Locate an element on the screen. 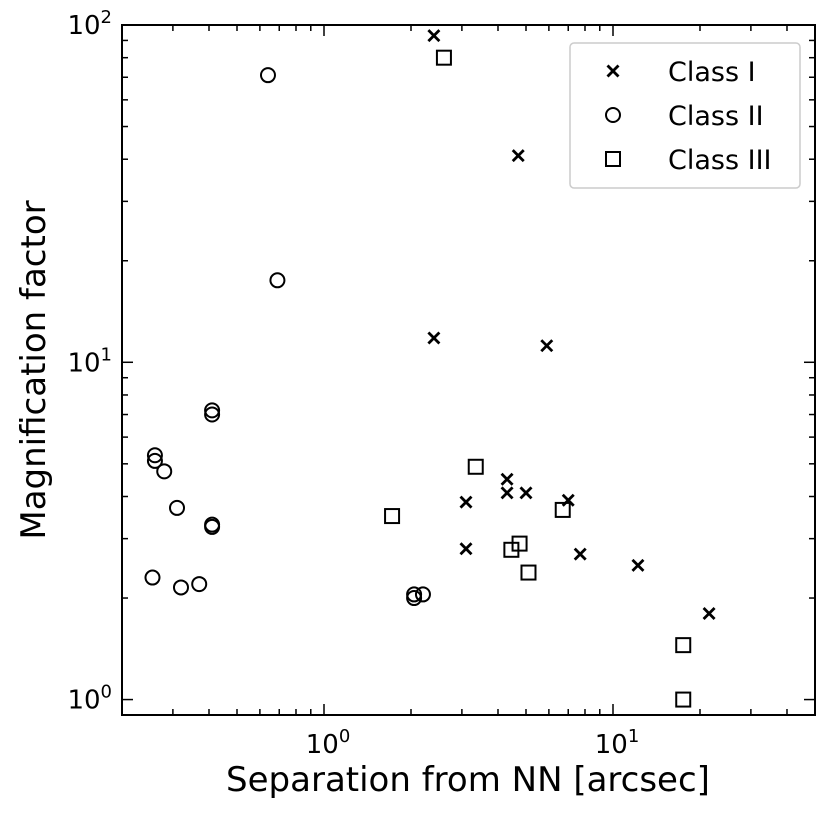 The width and height of the screenshot is (831, 814). legend-label: Class I is located at coordinates (712, 72).